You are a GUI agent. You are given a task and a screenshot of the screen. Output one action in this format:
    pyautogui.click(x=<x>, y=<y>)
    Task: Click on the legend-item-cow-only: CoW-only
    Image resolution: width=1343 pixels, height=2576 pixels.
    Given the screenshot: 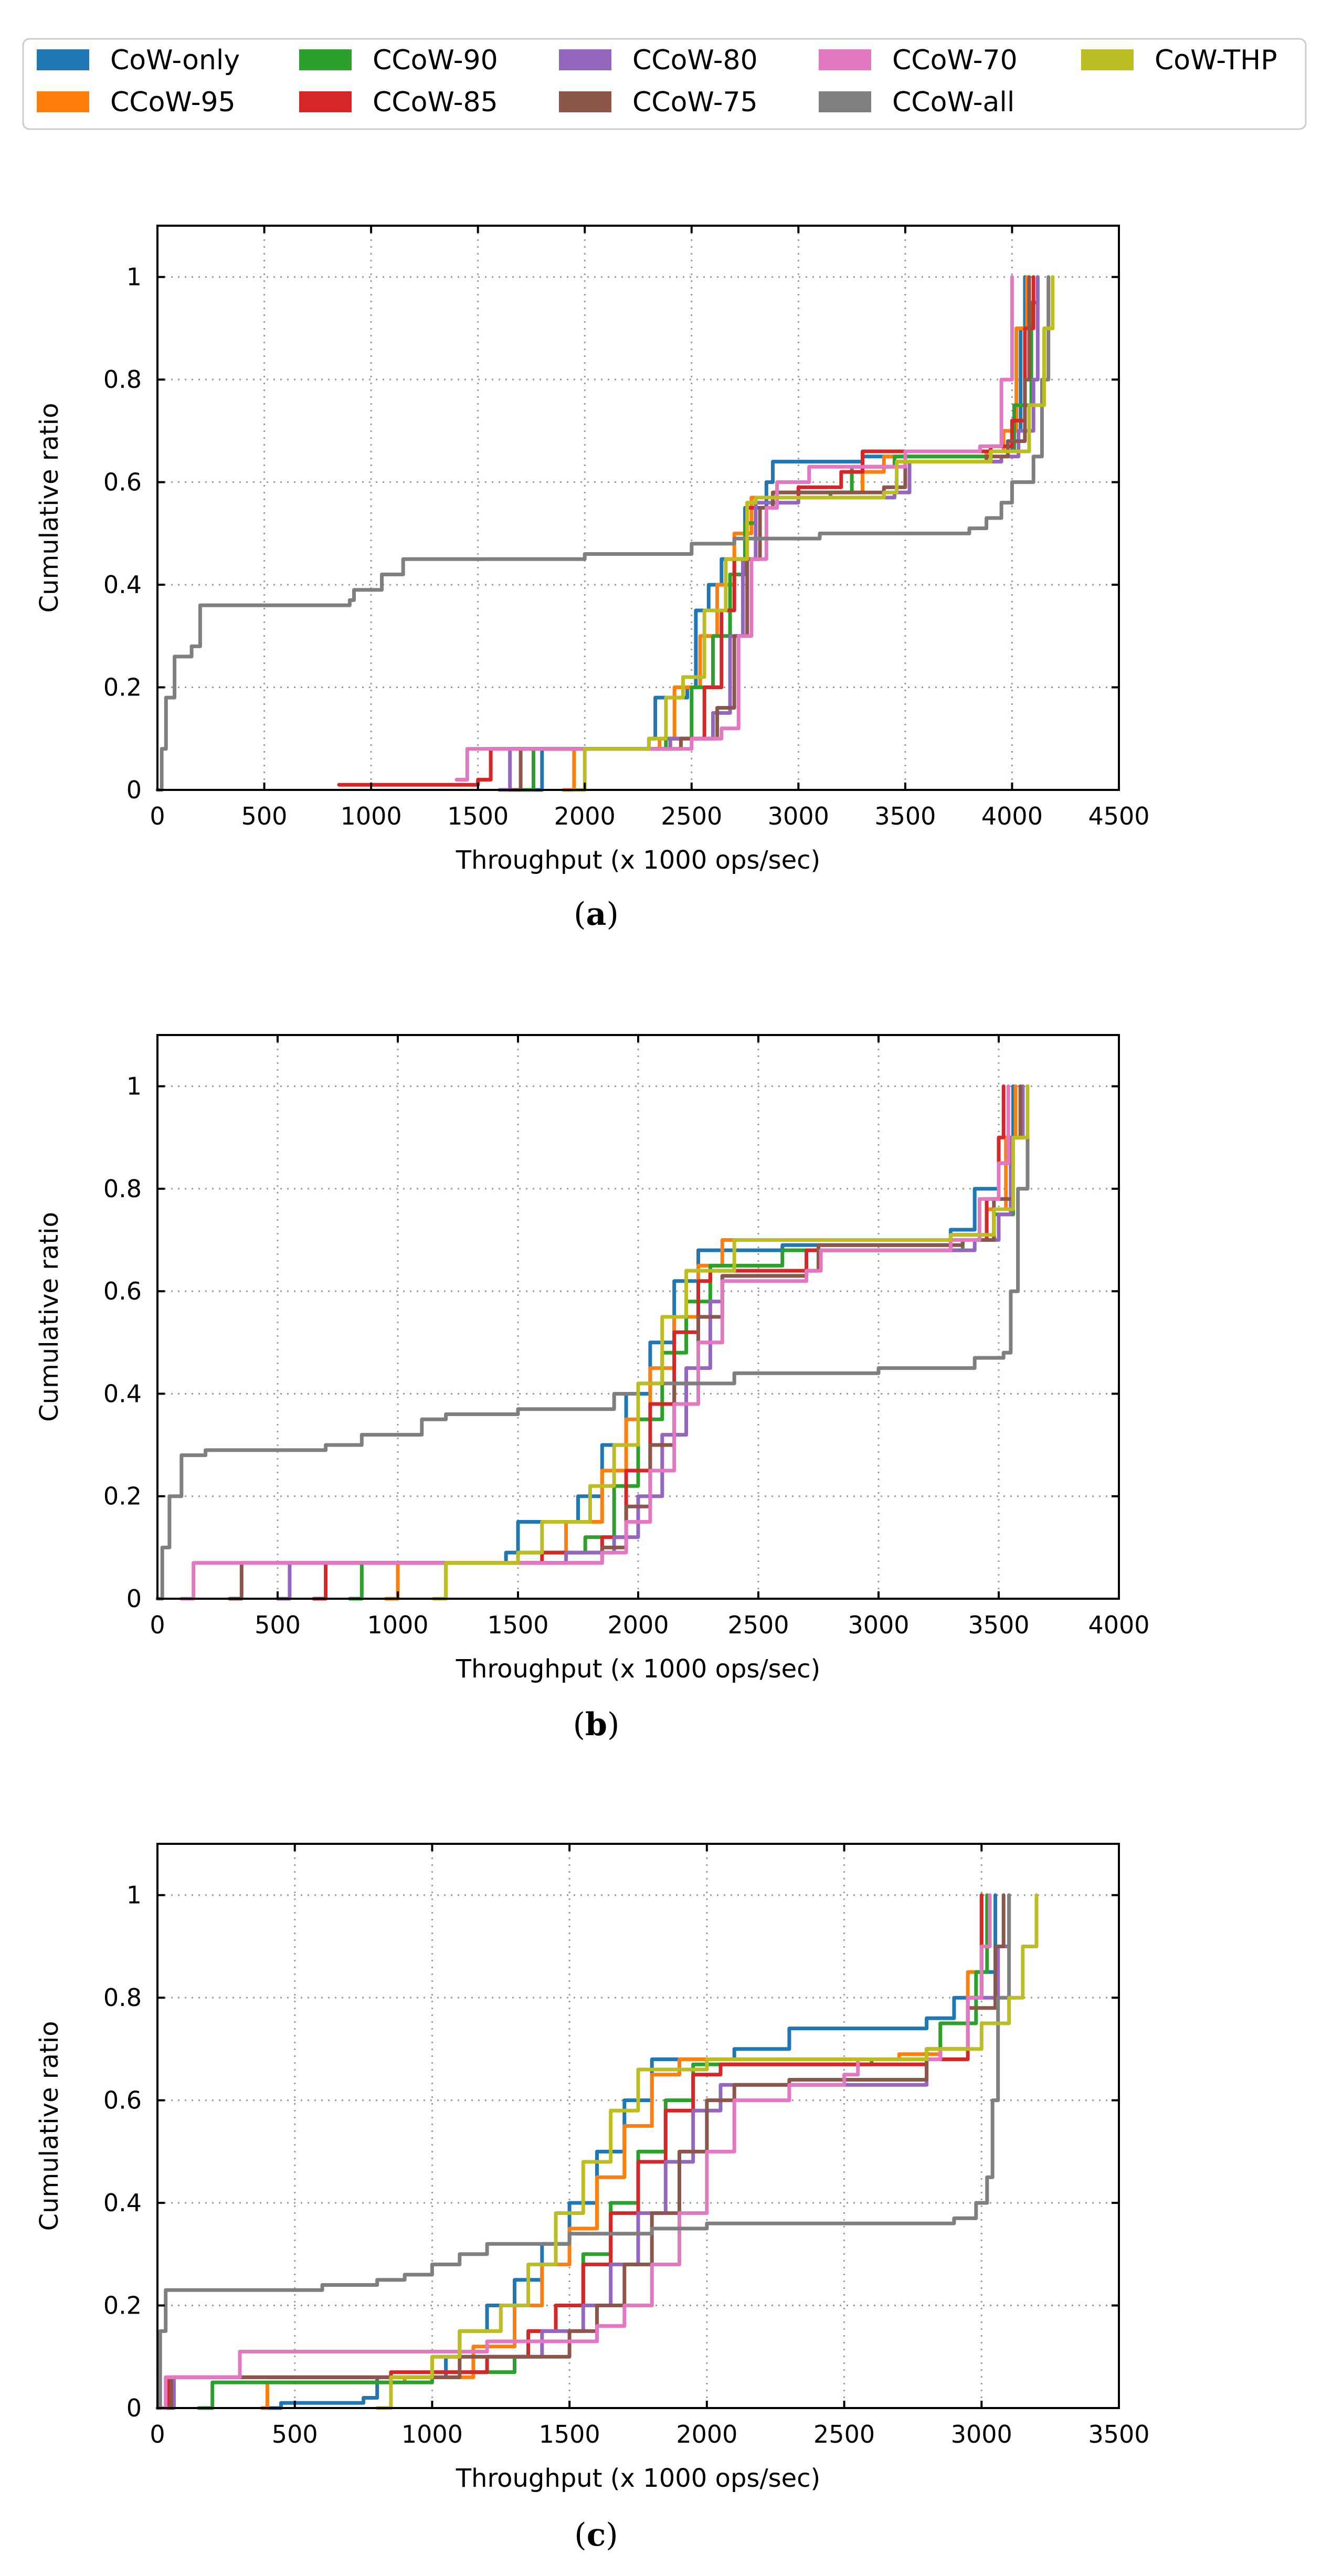 What is the action you would take?
    pyautogui.click(x=139, y=60)
    